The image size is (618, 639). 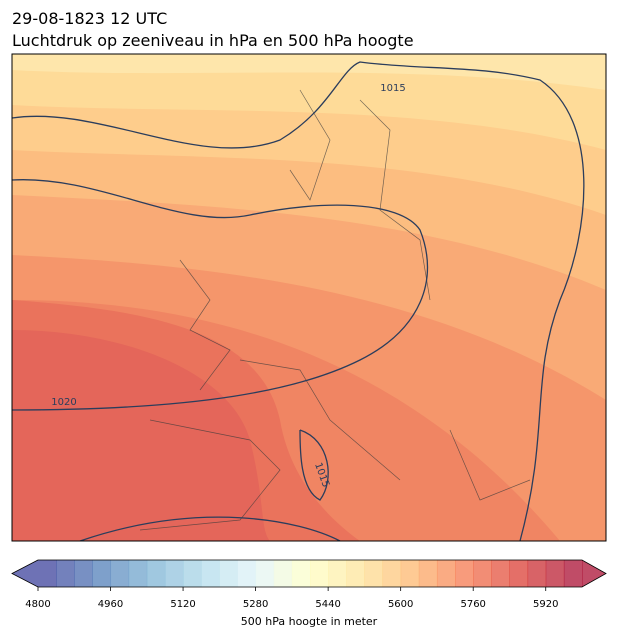 What do you see at coordinates (110, 604) in the screenshot?
I see `colorbar-tick-label: 4960` at bounding box center [110, 604].